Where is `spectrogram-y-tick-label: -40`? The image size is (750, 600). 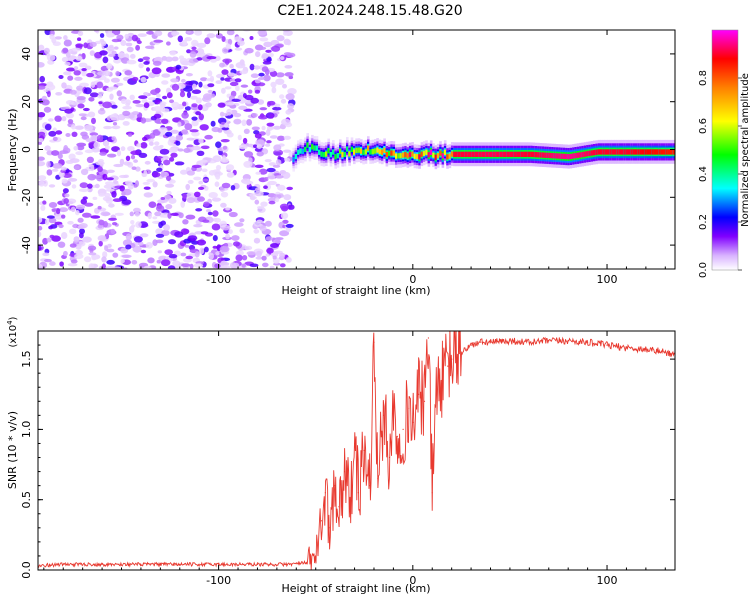
spectrogram-y-tick-label: -40 is located at coordinates (26, 245).